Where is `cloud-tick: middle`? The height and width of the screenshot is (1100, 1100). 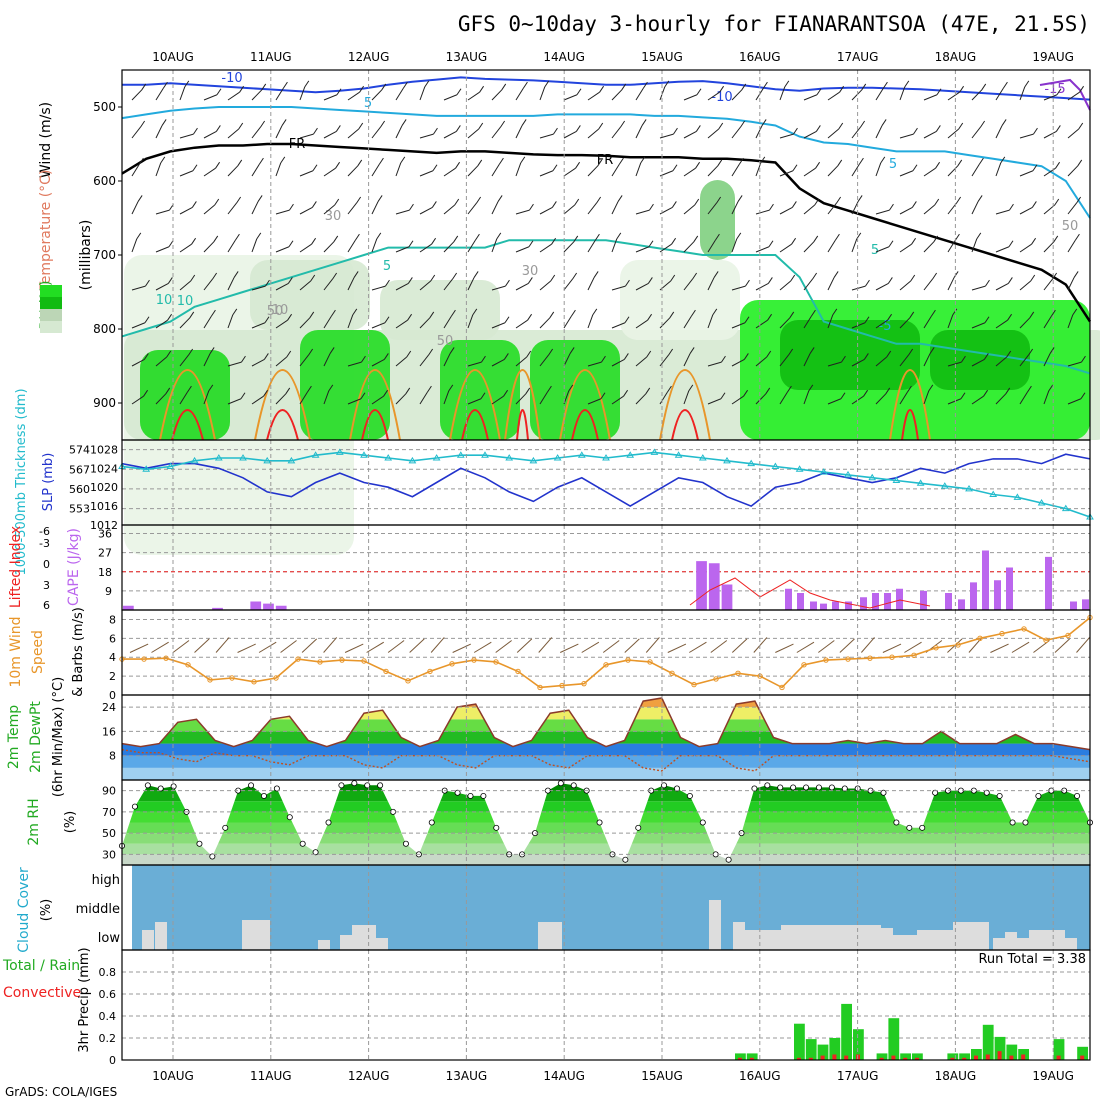
cloud-tick: middle is located at coordinates (98, 909).